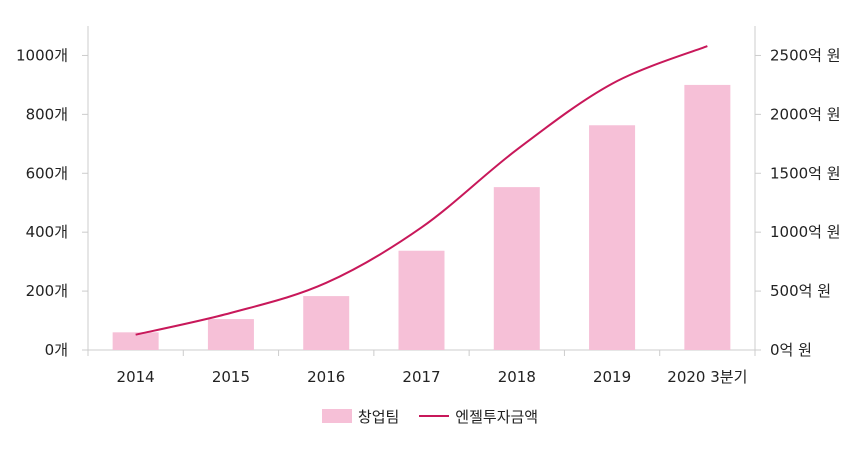 This screenshot has height=451, width=860. Describe the element at coordinates (378, 416) in the screenshot. I see `legend-label-bar: 창업팀` at that location.